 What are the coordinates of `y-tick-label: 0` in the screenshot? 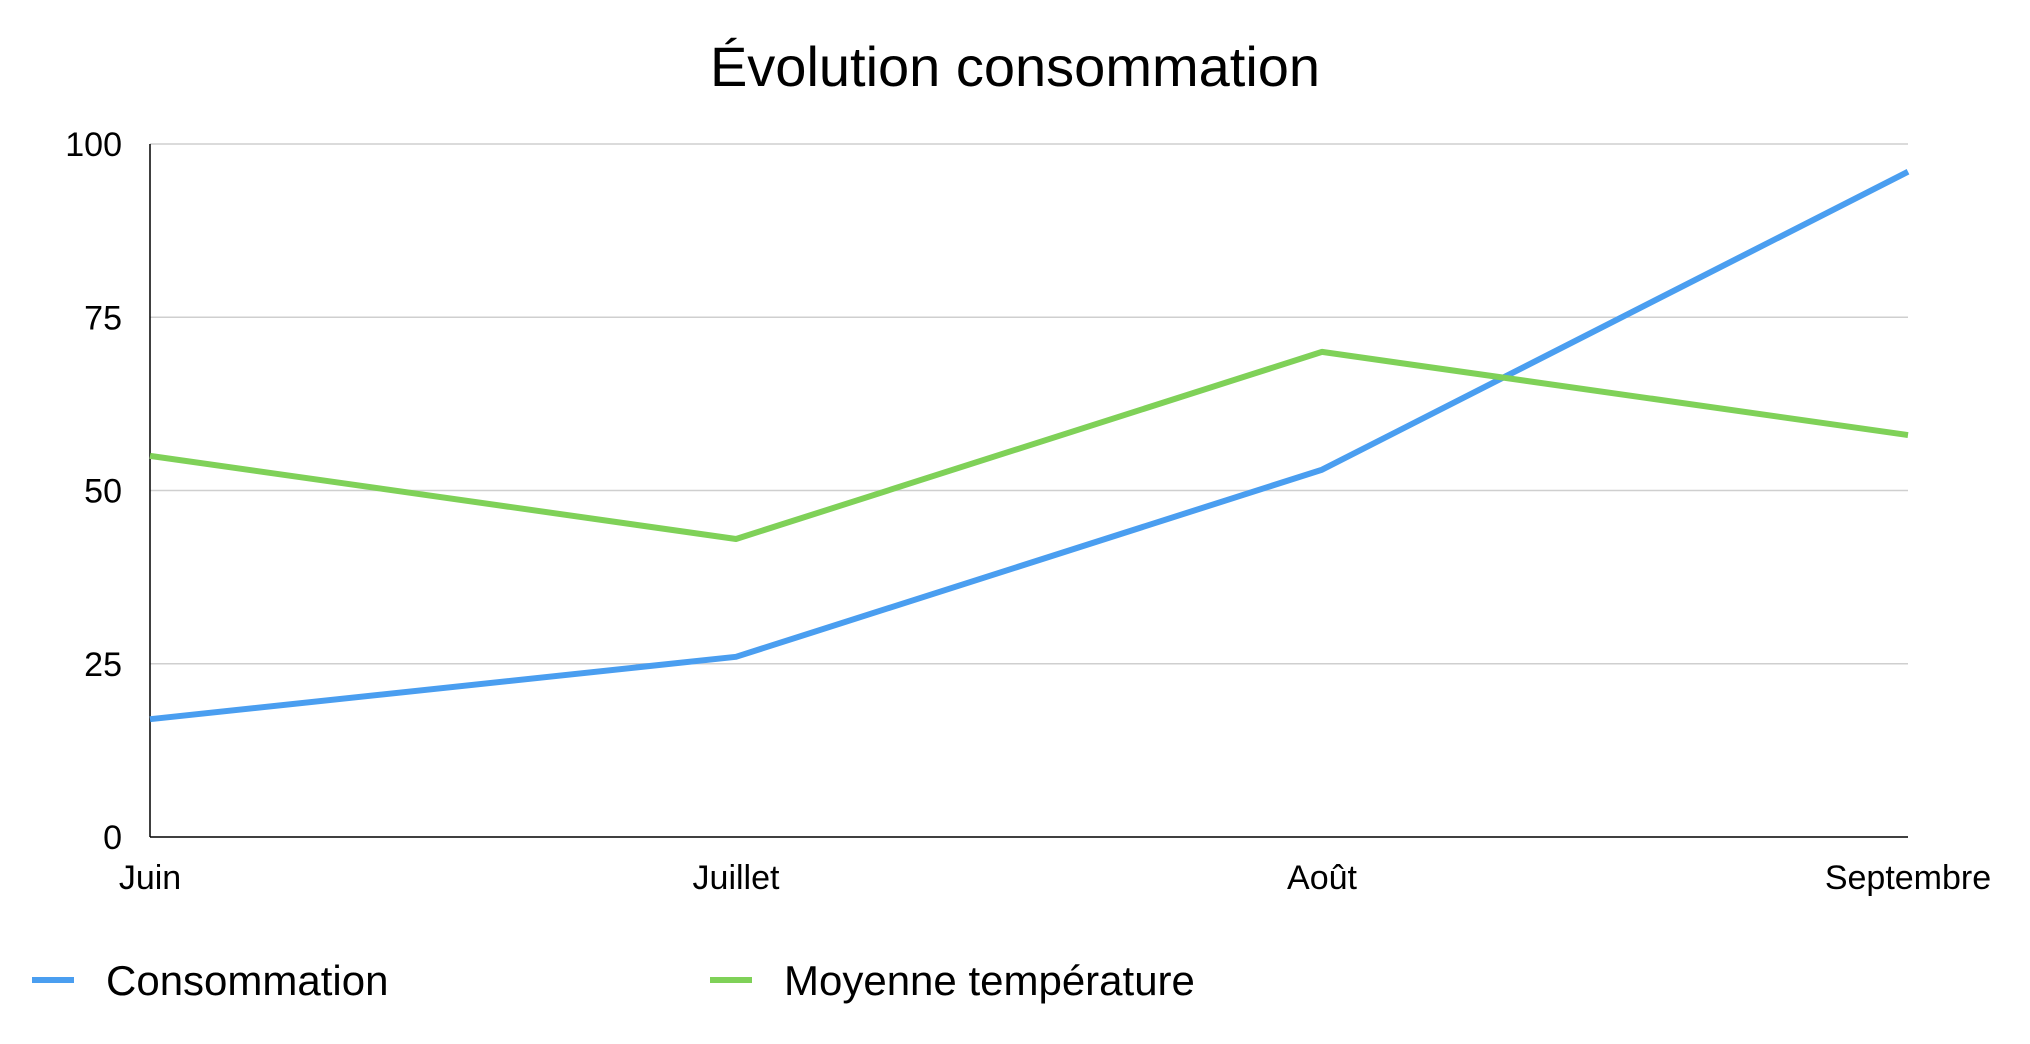 It's located at (112, 838).